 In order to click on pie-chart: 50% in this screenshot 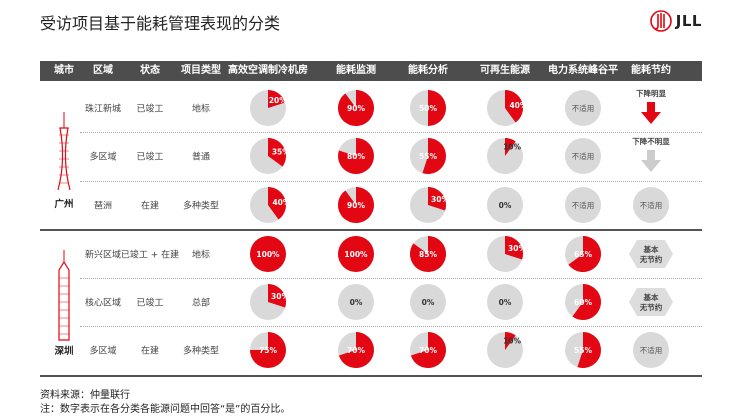, I will do `click(428, 108)`.